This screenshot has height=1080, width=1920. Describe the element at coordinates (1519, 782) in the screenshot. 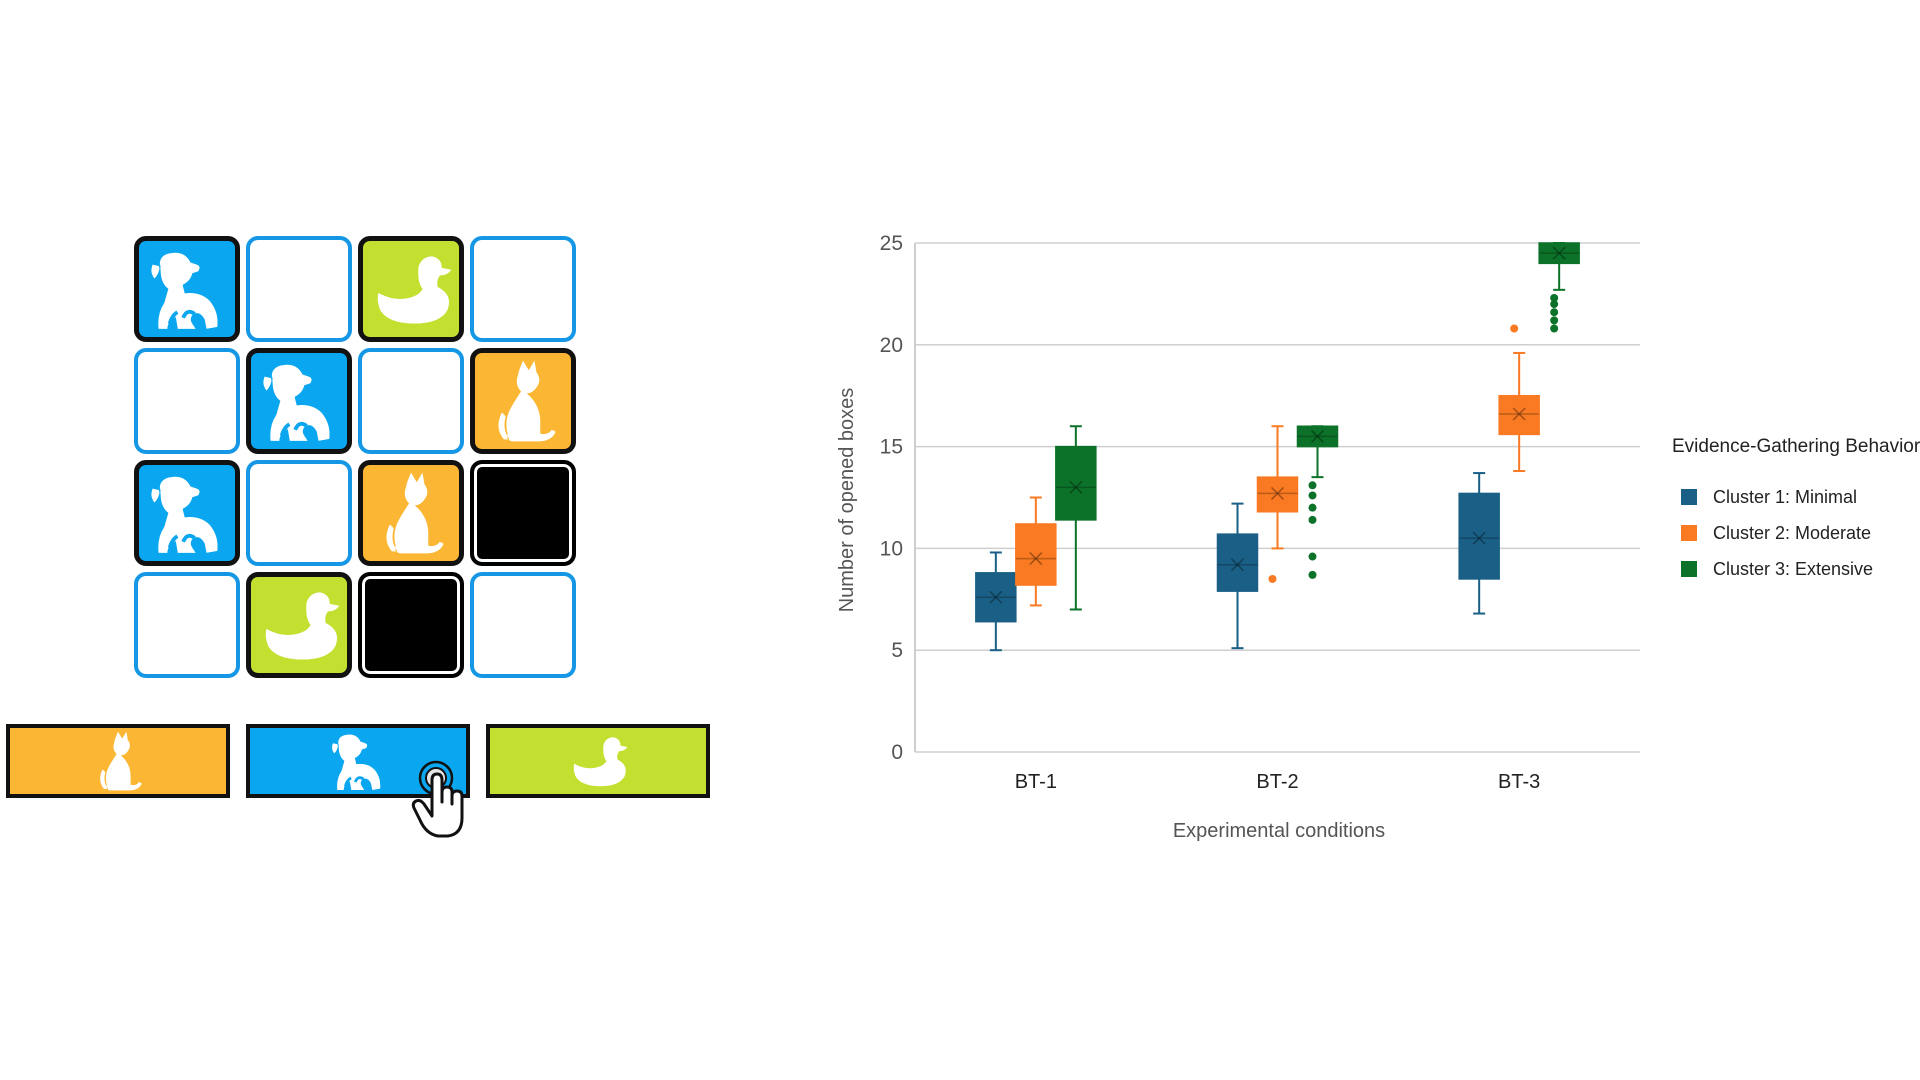

I see `x-tick-label: BT-3` at that location.